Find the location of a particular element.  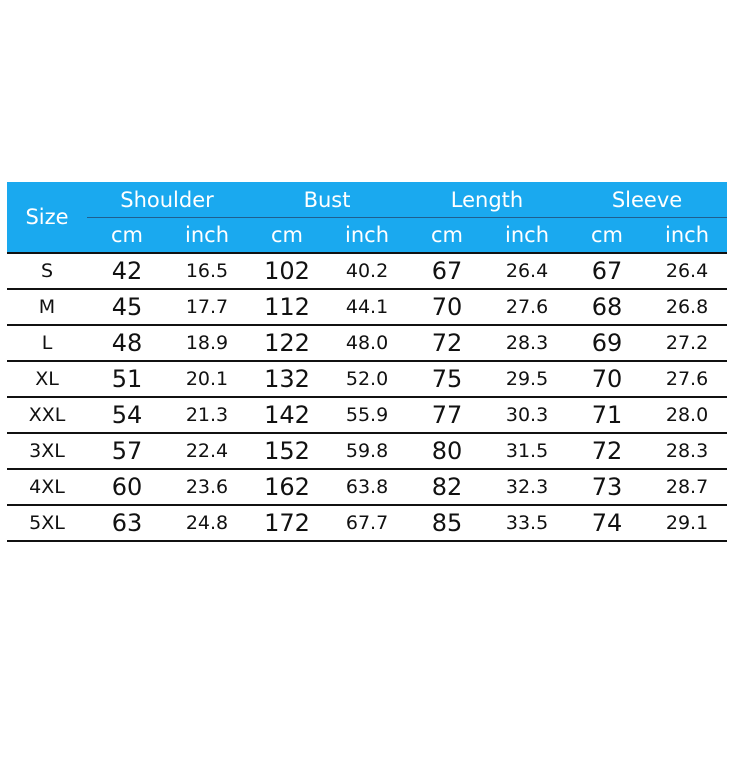

bust-cm-cell: 112 is located at coordinates (287, 307).